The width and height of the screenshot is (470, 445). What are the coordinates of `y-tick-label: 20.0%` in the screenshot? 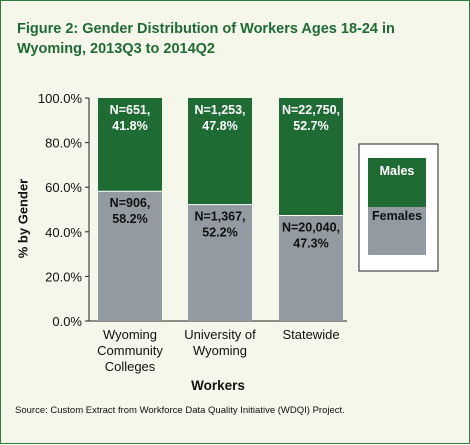 It's located at (63, 276).